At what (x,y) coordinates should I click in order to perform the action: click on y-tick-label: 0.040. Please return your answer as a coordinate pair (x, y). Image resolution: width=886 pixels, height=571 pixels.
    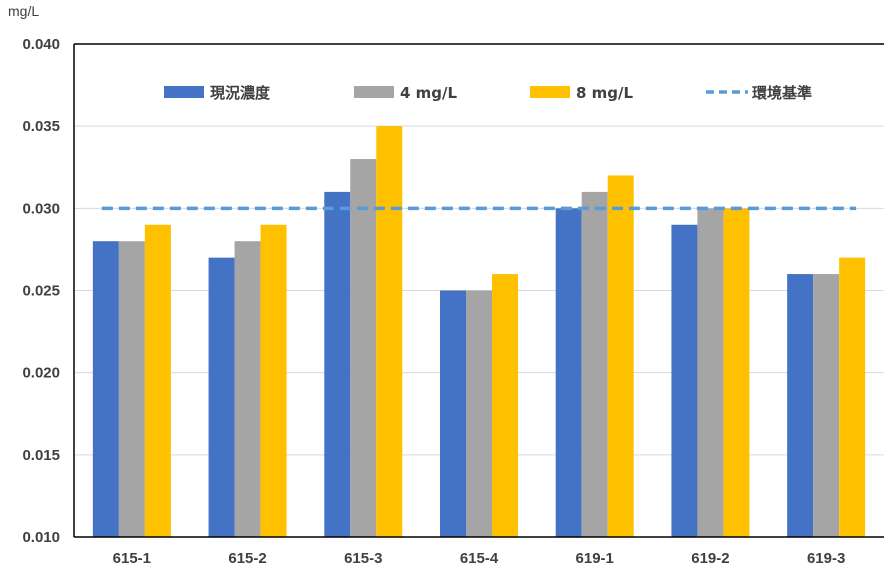
    Looking at the image, I should click on (41, 44).